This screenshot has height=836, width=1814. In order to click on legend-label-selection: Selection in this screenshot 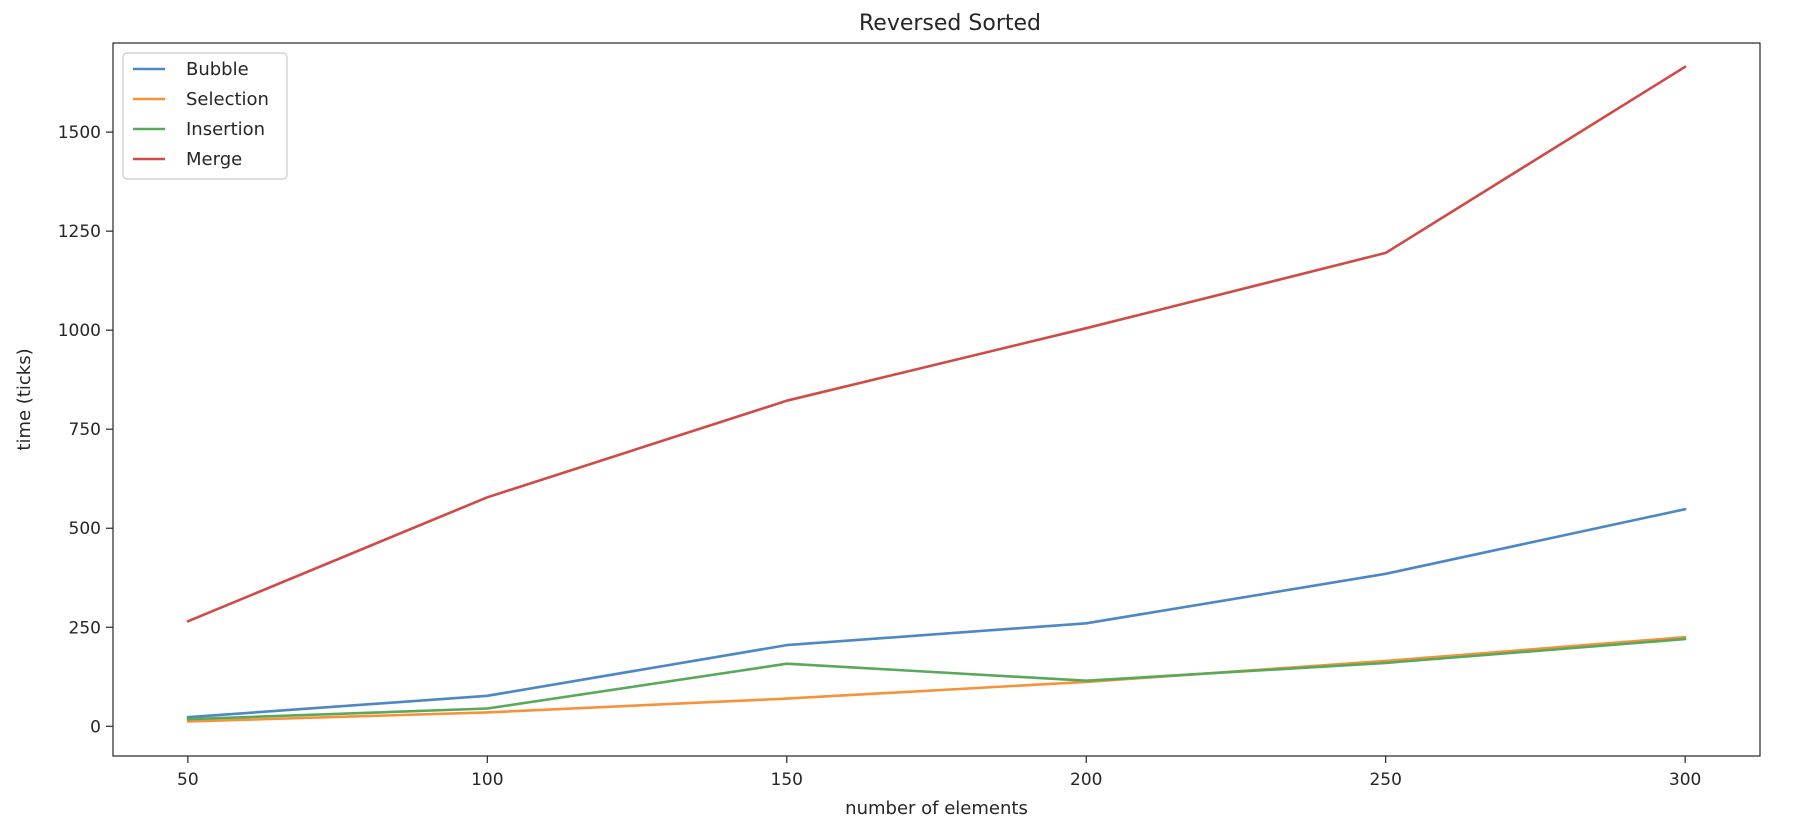, I will do `click(227, 99)`.